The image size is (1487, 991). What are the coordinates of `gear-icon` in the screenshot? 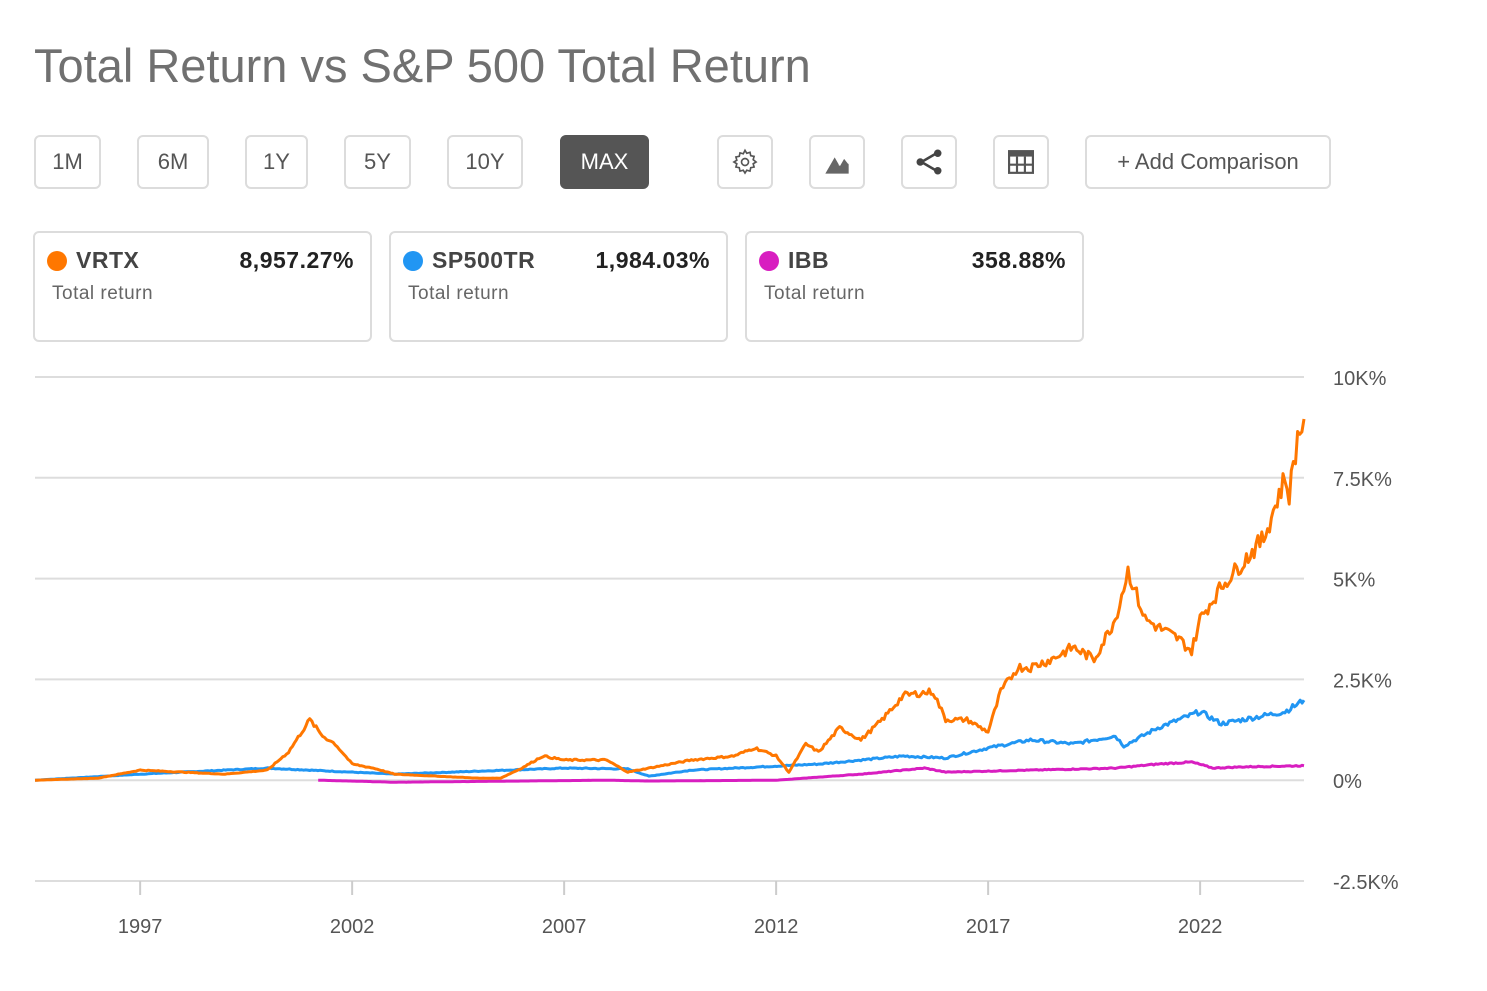 It's located at (745, 161).